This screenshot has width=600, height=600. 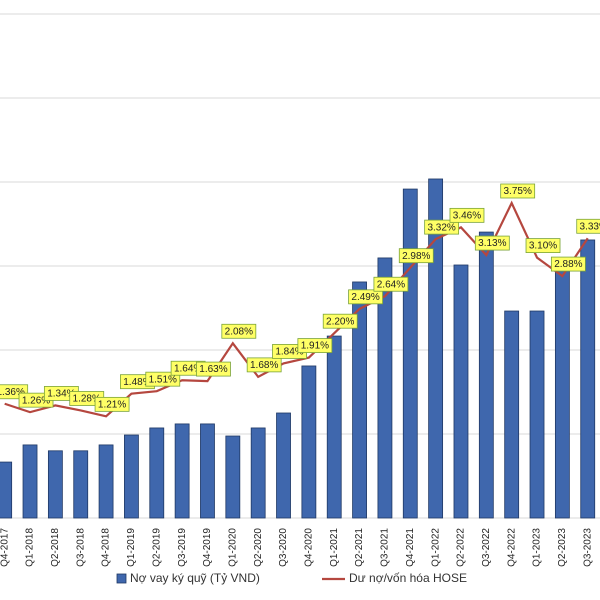 I want to click on value-label: 3.46%, so click(x=467, y=216).